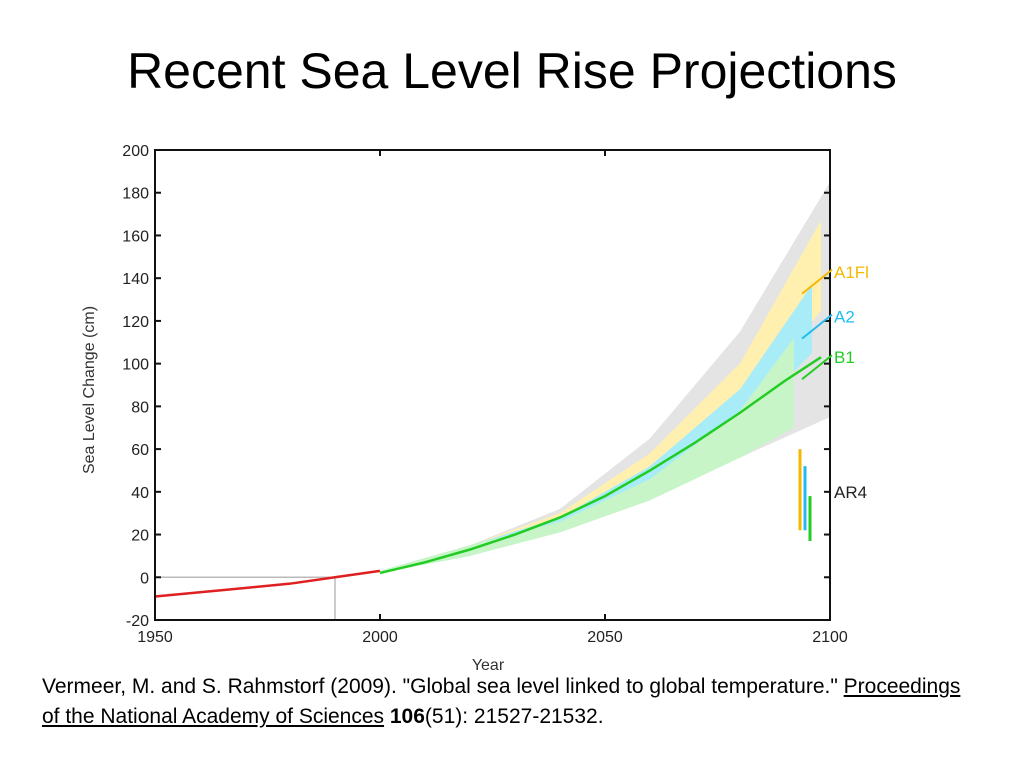 Image resolution: width=1024 pixels, height=768 pixels. What do you see at coordinates (140, 450) in the screenshot?
I see `y-tick-label: 60` at bounding box center [140, 450].